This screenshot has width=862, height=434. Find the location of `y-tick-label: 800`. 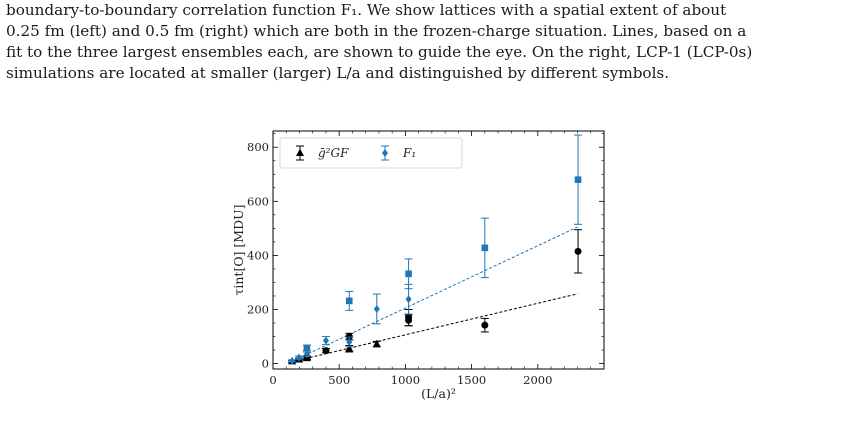

y-tick-label: 800 is located at coordinates (258, 147).